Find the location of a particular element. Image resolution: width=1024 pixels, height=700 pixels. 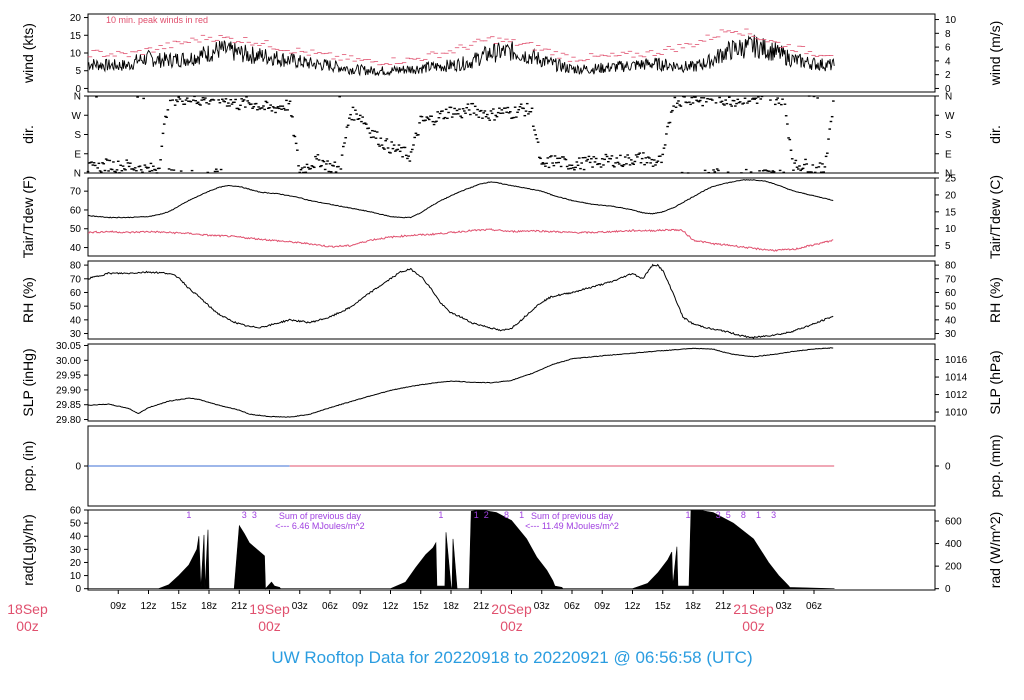

rh-ytick-label-right: 50 is located at coordinates (951, 307).